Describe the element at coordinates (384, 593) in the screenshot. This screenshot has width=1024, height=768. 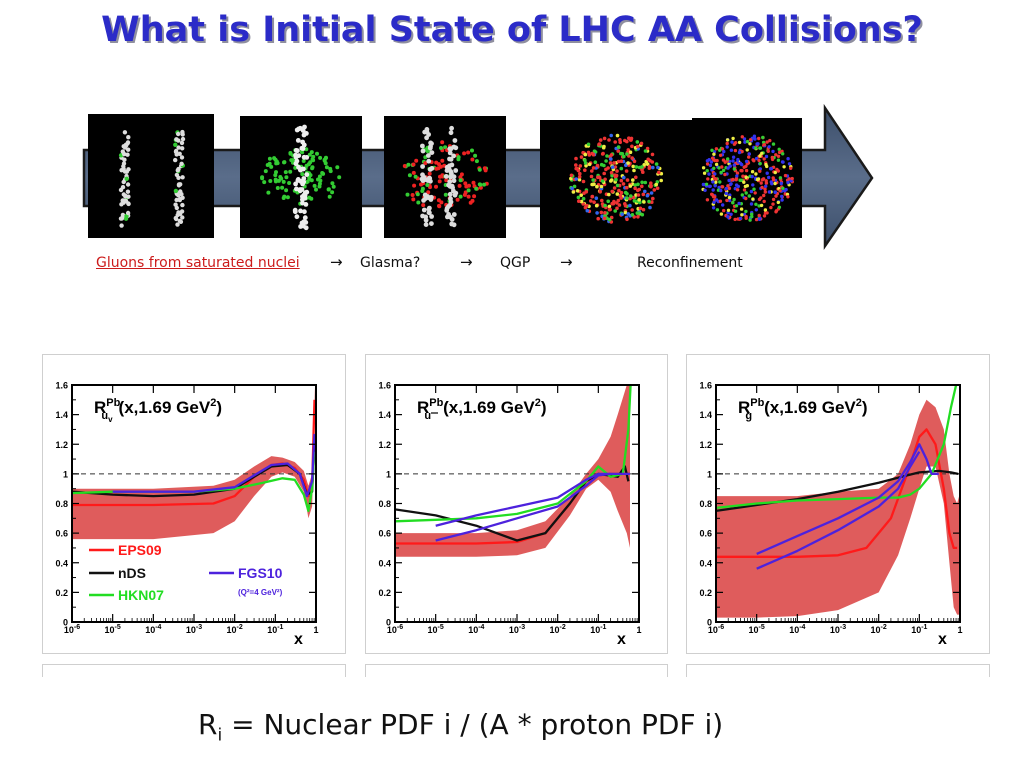
I see `y-tick-label: 0.2` at that location.